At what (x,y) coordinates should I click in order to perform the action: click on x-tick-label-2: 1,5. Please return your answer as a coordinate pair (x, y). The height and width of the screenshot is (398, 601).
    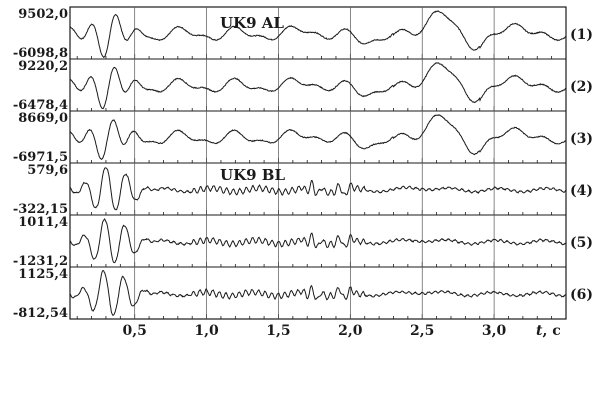
    Looking at the image, I should click on (278, 331).